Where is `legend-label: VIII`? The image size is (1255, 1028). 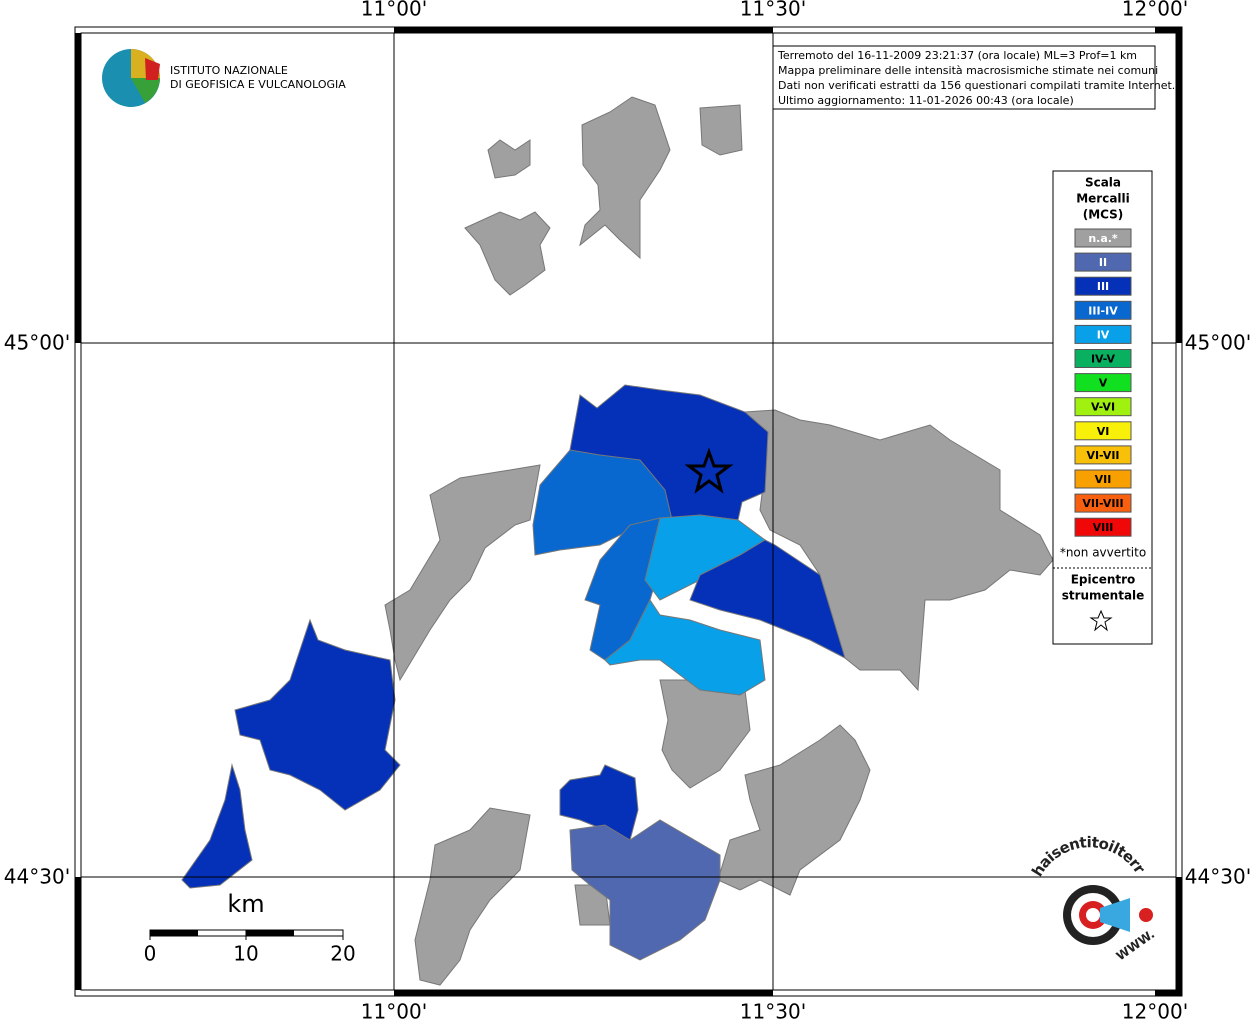
legend-label: VIII is located at coordinates (1103, 527).